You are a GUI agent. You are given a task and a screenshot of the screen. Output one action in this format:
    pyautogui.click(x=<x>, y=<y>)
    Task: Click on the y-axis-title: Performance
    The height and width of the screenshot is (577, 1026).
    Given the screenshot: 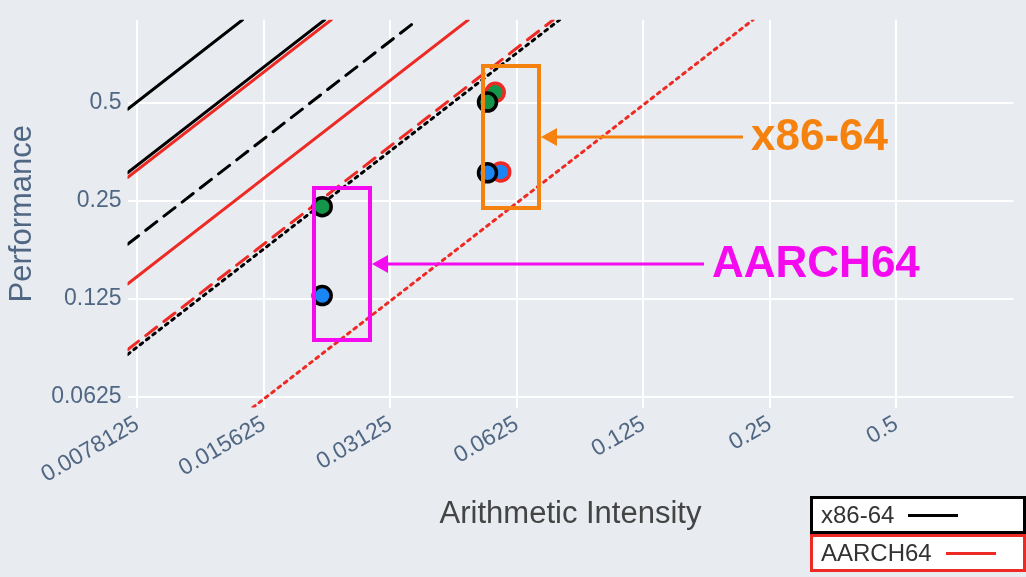 What is the action you would take?
    pyautogui.click(x=21, y=213)
    